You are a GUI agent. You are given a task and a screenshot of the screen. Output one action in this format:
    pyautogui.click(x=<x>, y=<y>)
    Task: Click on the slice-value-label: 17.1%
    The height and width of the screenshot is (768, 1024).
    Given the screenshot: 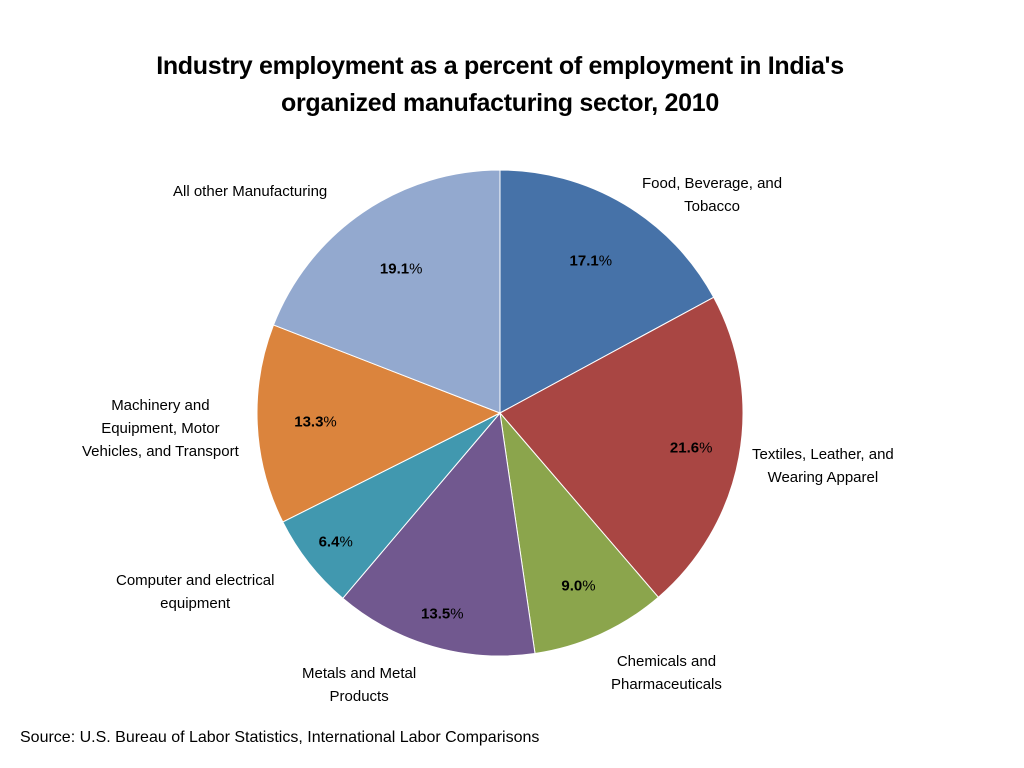 What is the action you would take?
    pyautogui.click(x=591, y=260)
    